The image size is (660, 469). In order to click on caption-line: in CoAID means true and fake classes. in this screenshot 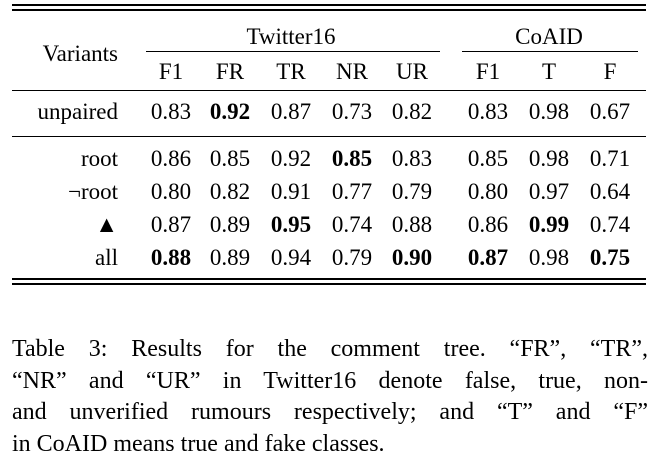, I will do `click(198, 443)`.